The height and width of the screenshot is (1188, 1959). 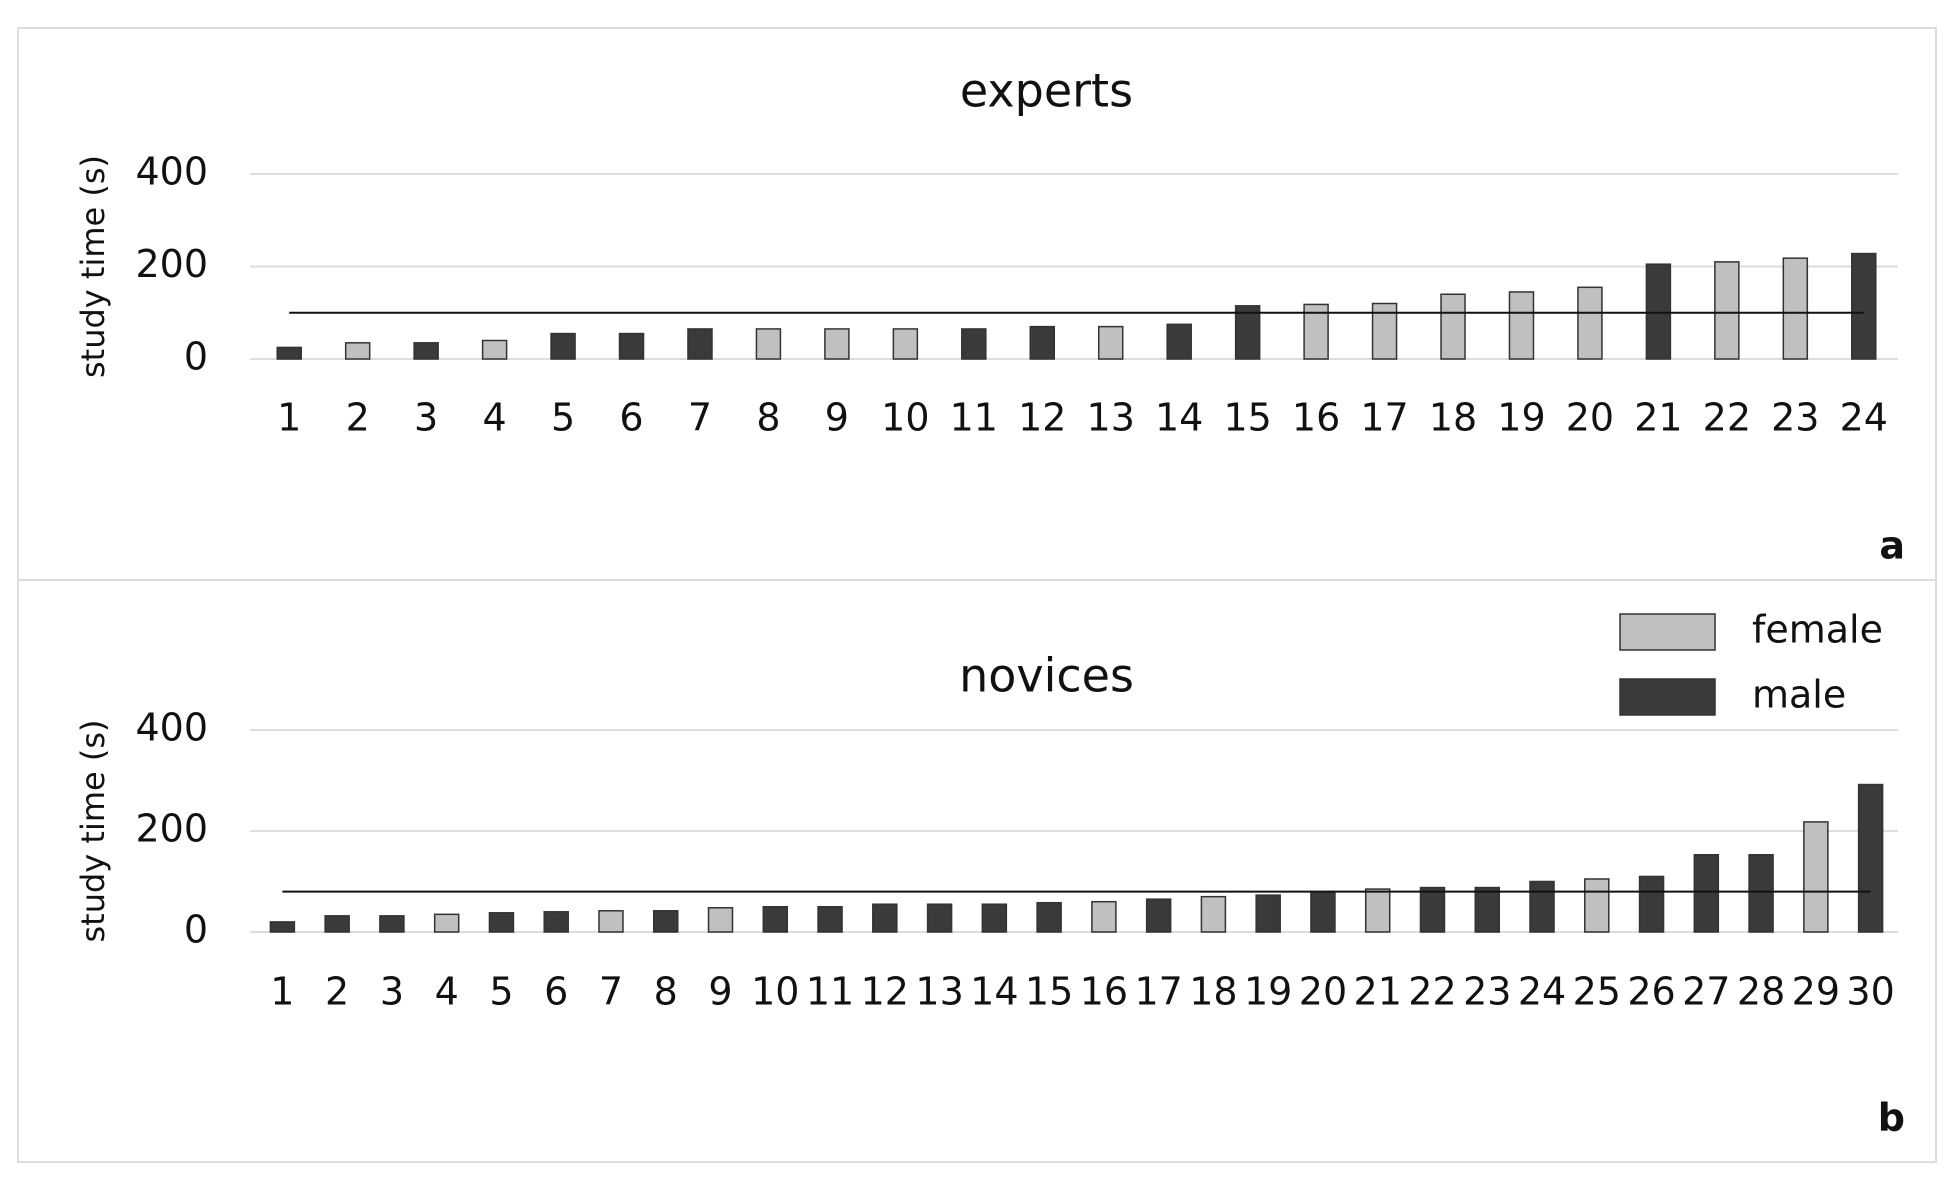 What do you see at coordinates (1247, 418) in the screenshot?
I see `x-tick-label: 15` at bounding box center [1247, 418].